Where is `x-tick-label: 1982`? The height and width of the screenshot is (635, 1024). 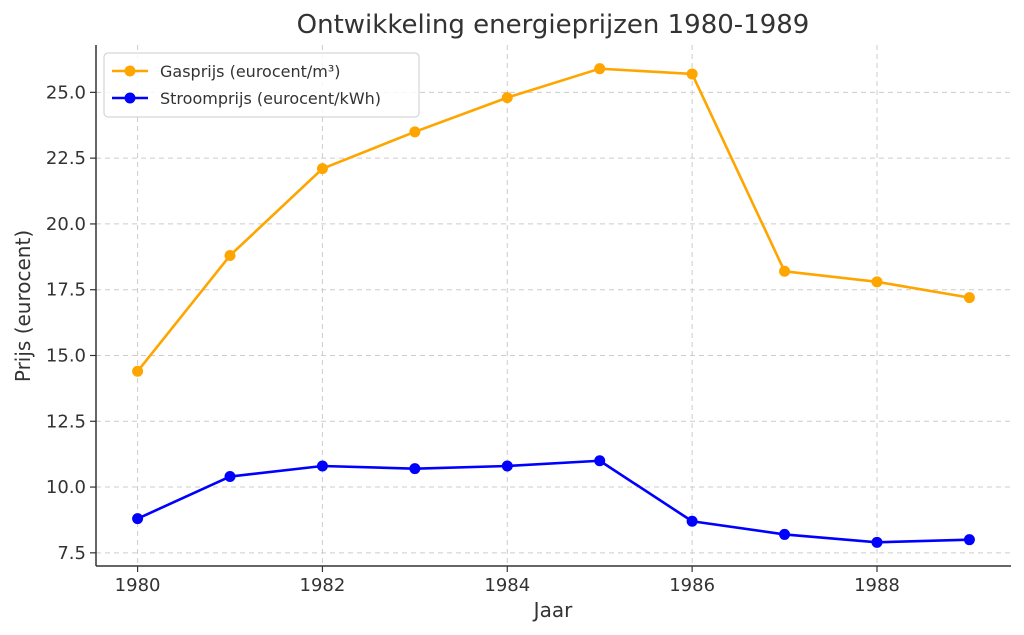 x-tick-label: 1982 is located at coordinates (323, 585).